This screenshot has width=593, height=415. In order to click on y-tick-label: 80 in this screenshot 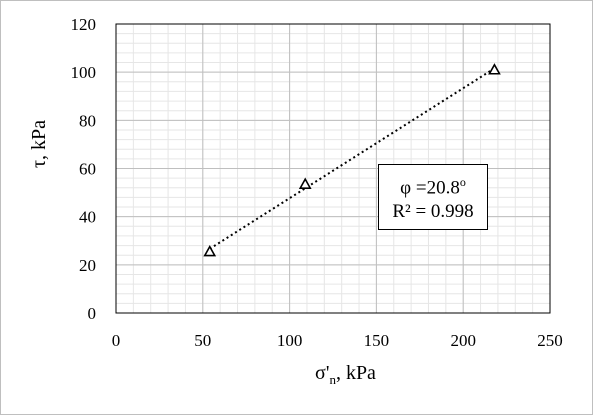, I will do `click(87, 120)`.